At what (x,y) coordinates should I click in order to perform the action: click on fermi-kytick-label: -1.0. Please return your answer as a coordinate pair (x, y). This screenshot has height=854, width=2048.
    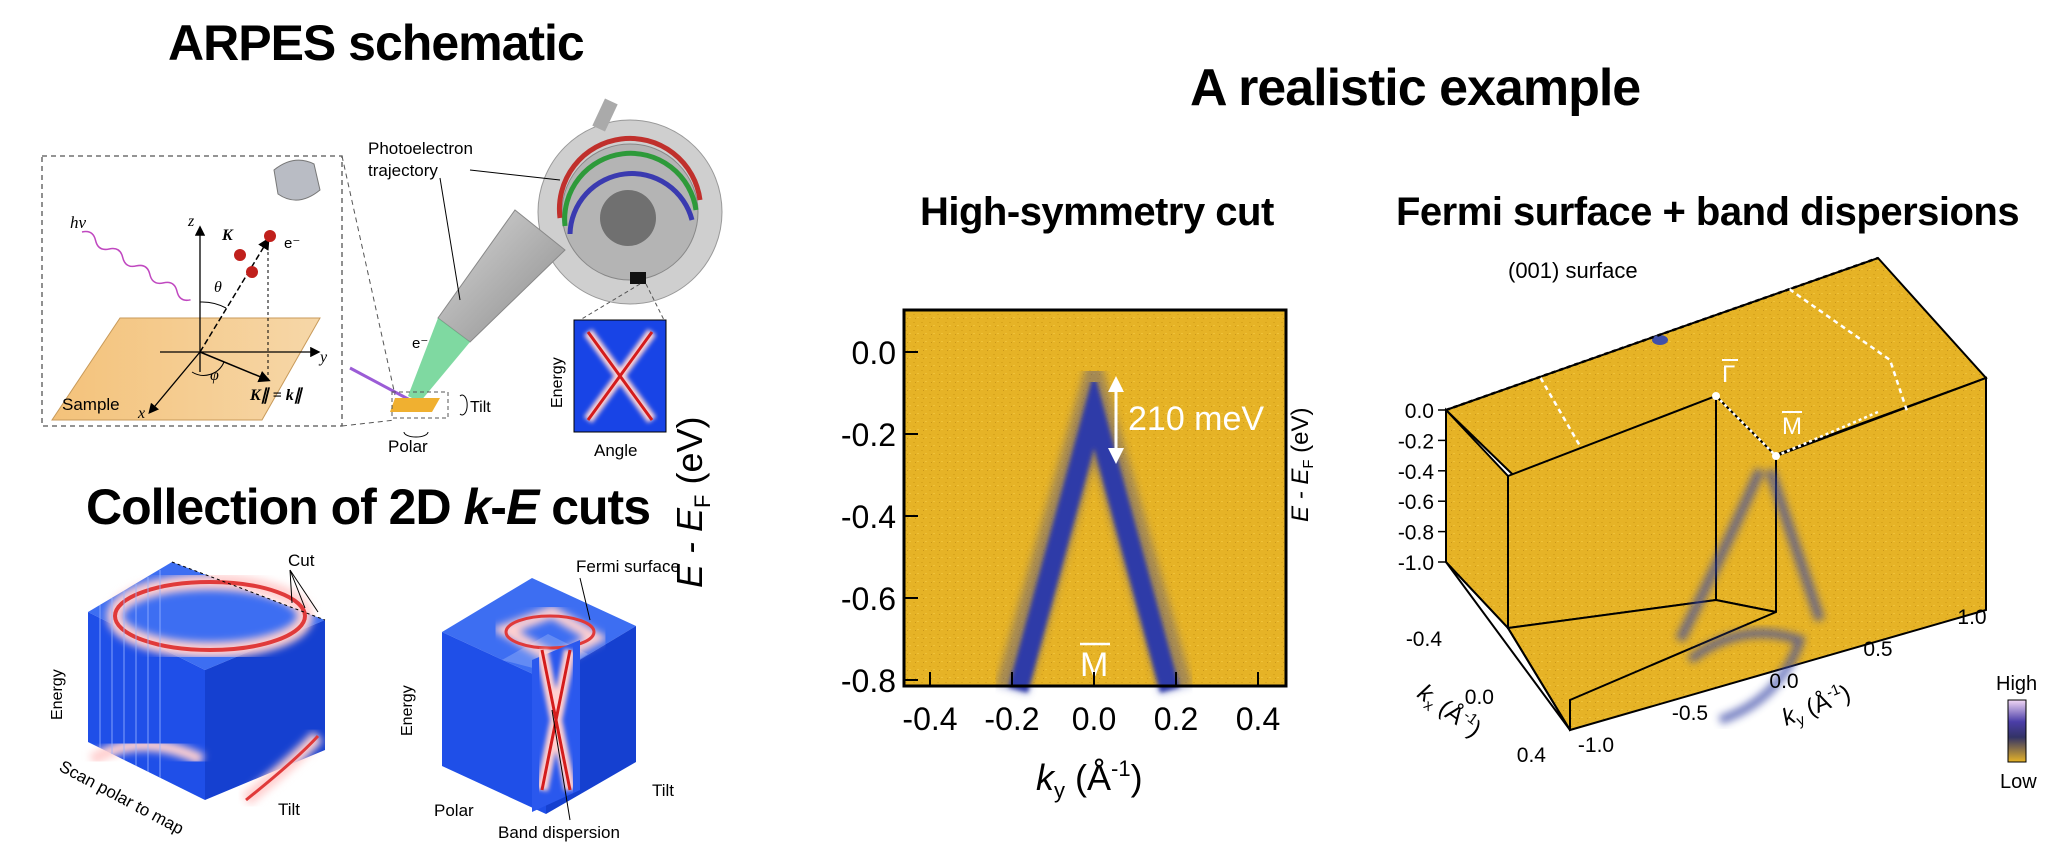
    Looking at the image, I should click on (1596, 745).